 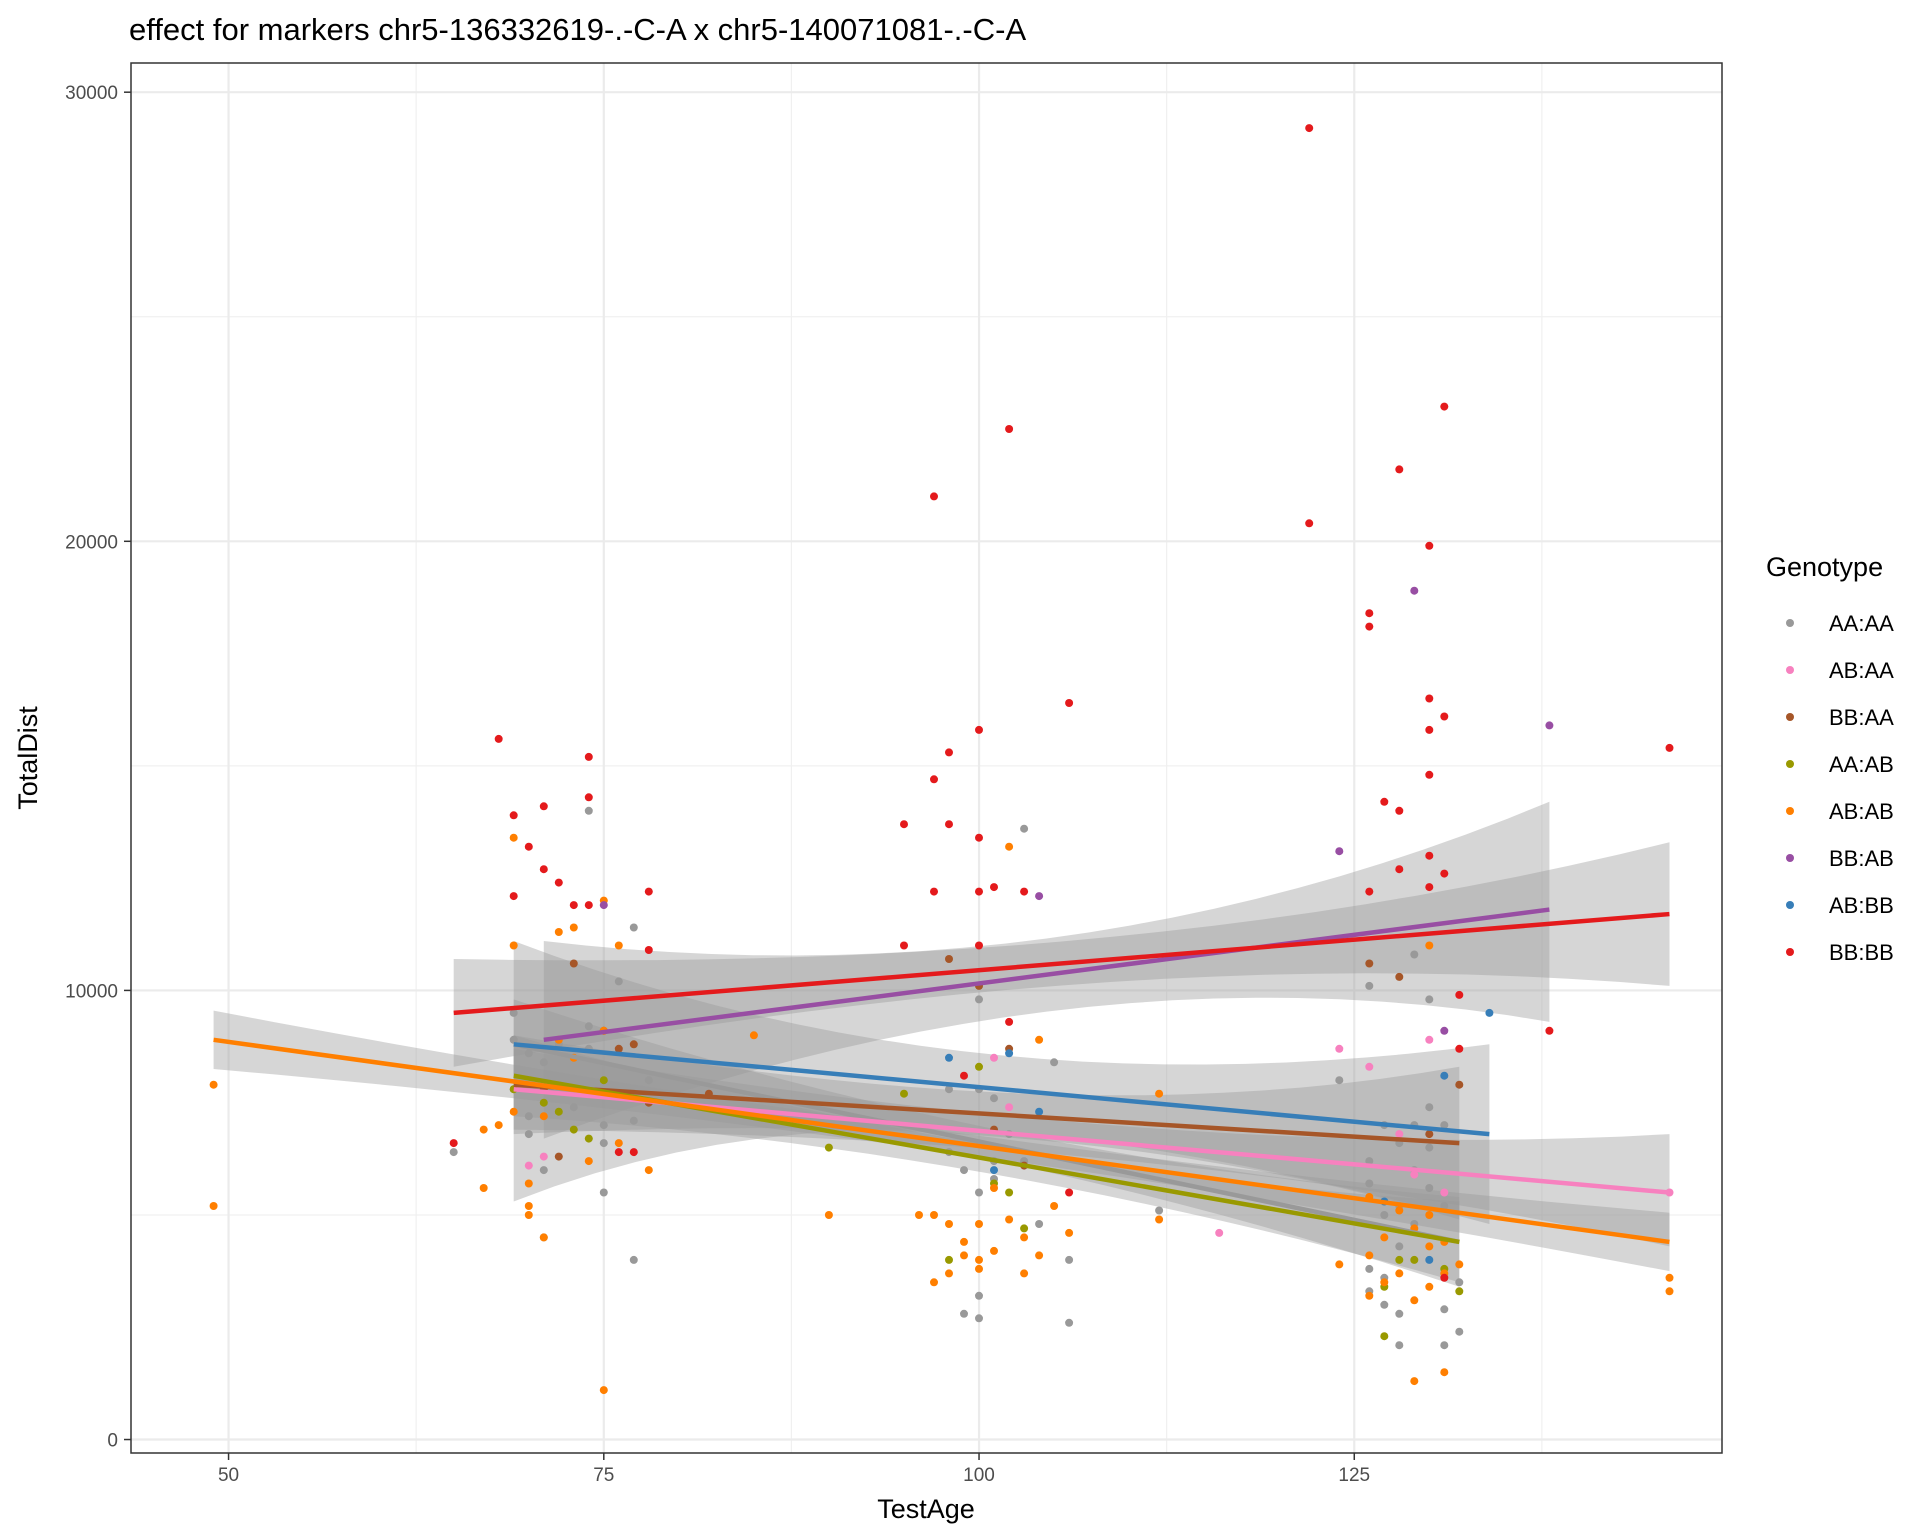 I want to click on x-axis-ticks: 50 75 100 125, so click(x=794, y=1469).